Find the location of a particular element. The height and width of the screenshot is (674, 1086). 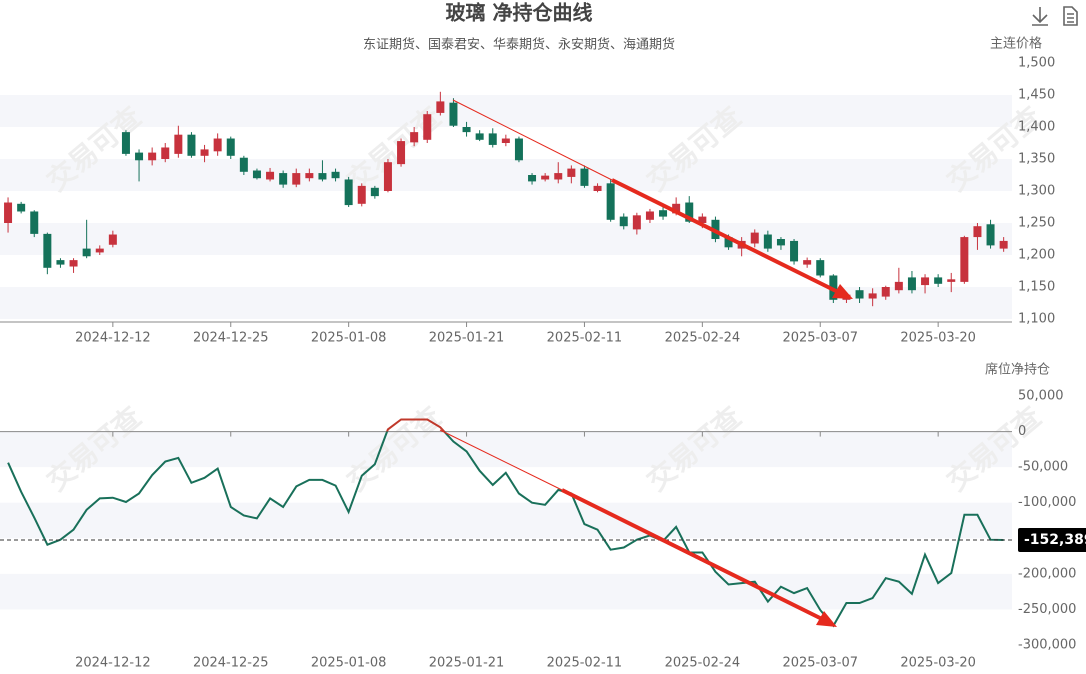

y-axis-title: 主连价格 is located at coordinates (1016, 44).